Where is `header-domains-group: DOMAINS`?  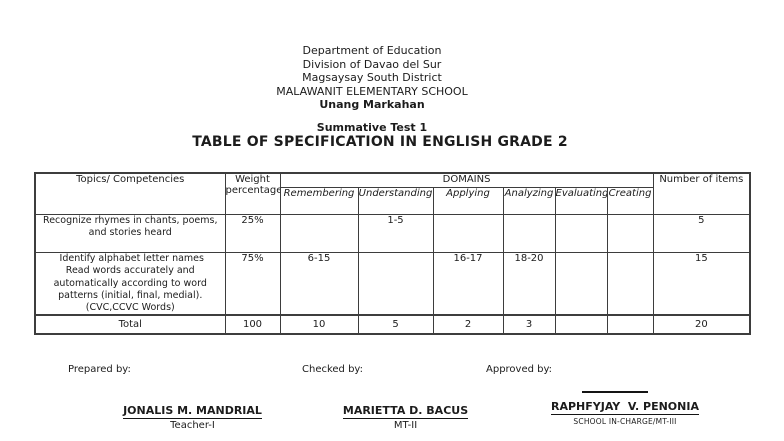
header-domains-group: DOMAINS is located at coordinates (466, 180).